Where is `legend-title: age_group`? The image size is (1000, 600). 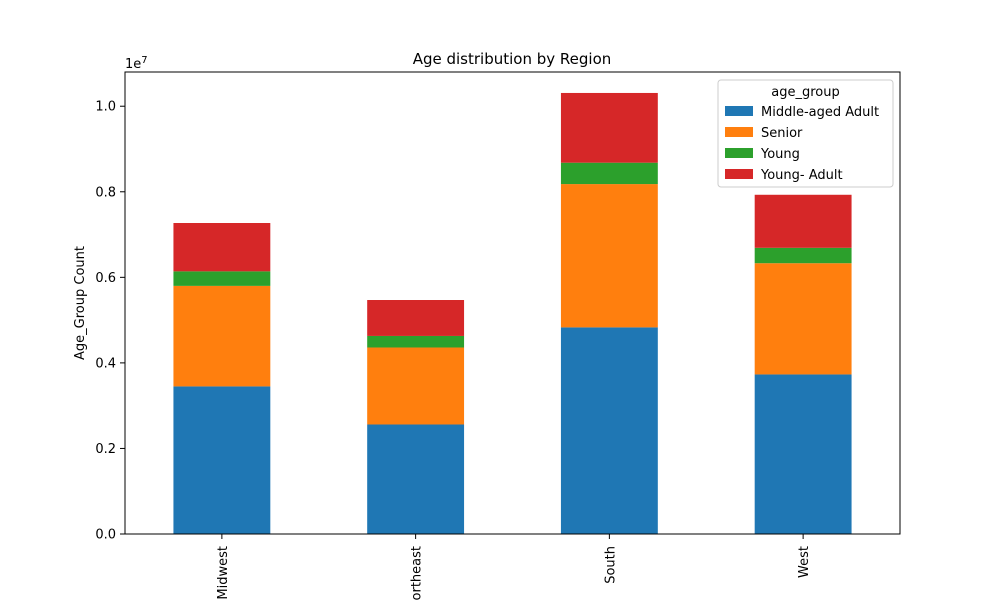 legend-title: age_group is located at coordinates (805, 92).